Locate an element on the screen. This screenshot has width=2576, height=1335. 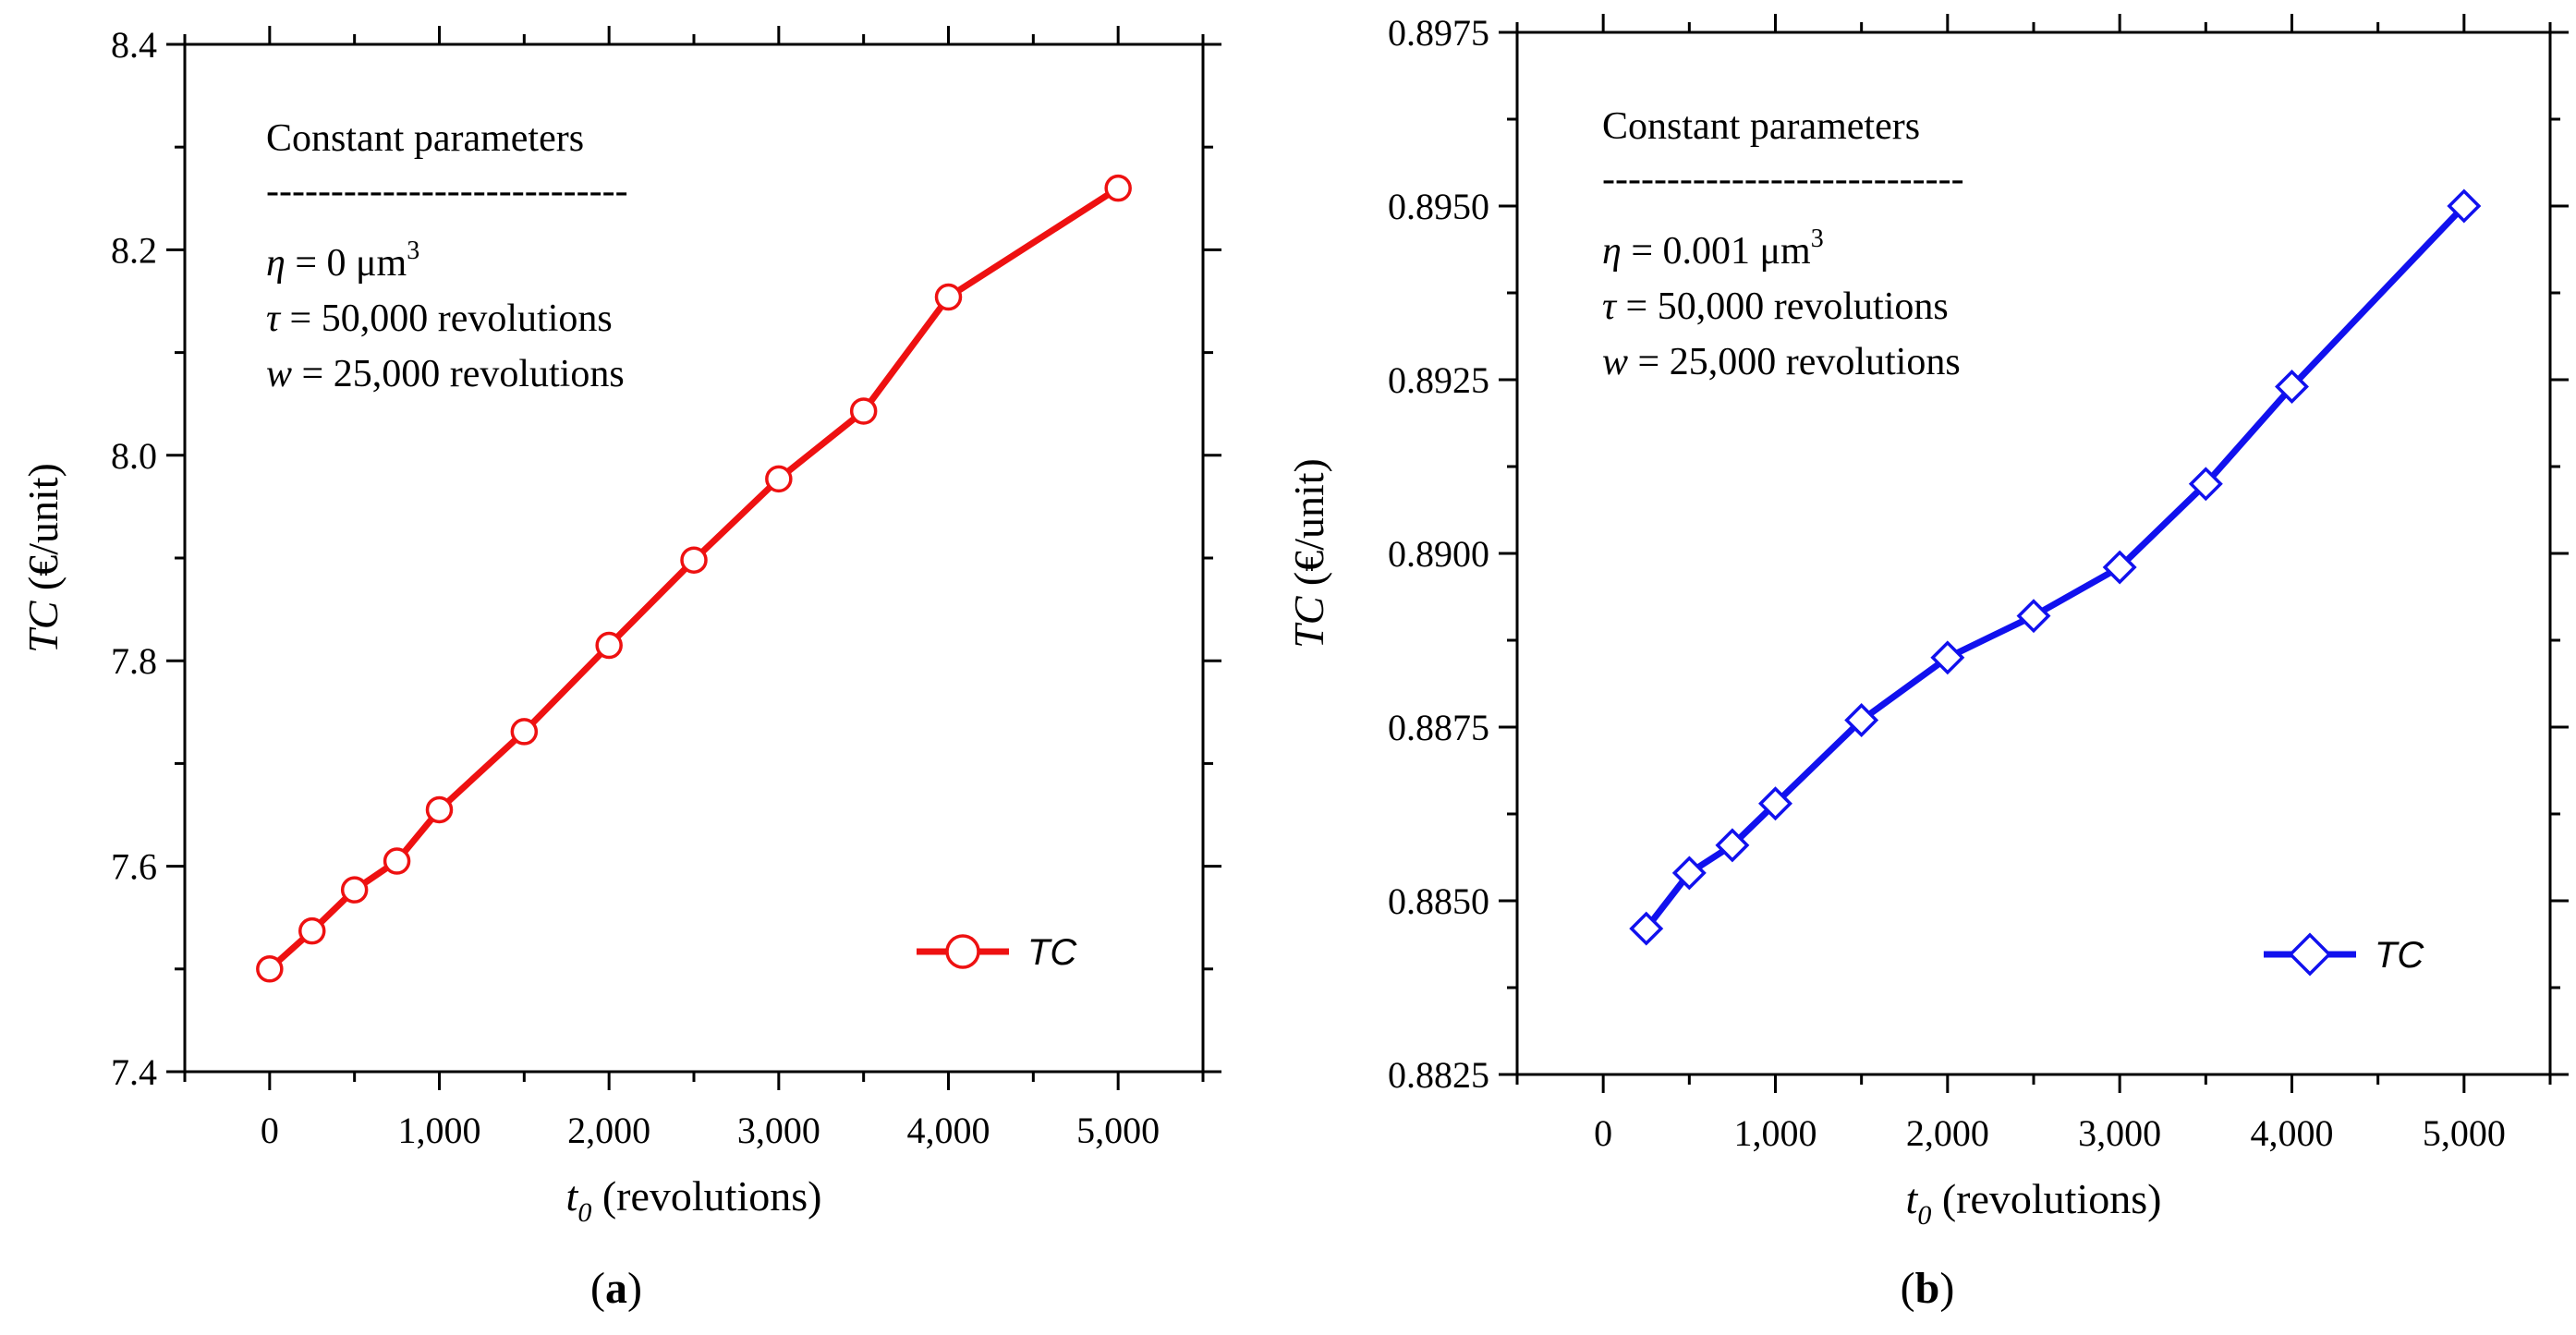
eta-value: = 0 μm is located at coordinates (346, 264).